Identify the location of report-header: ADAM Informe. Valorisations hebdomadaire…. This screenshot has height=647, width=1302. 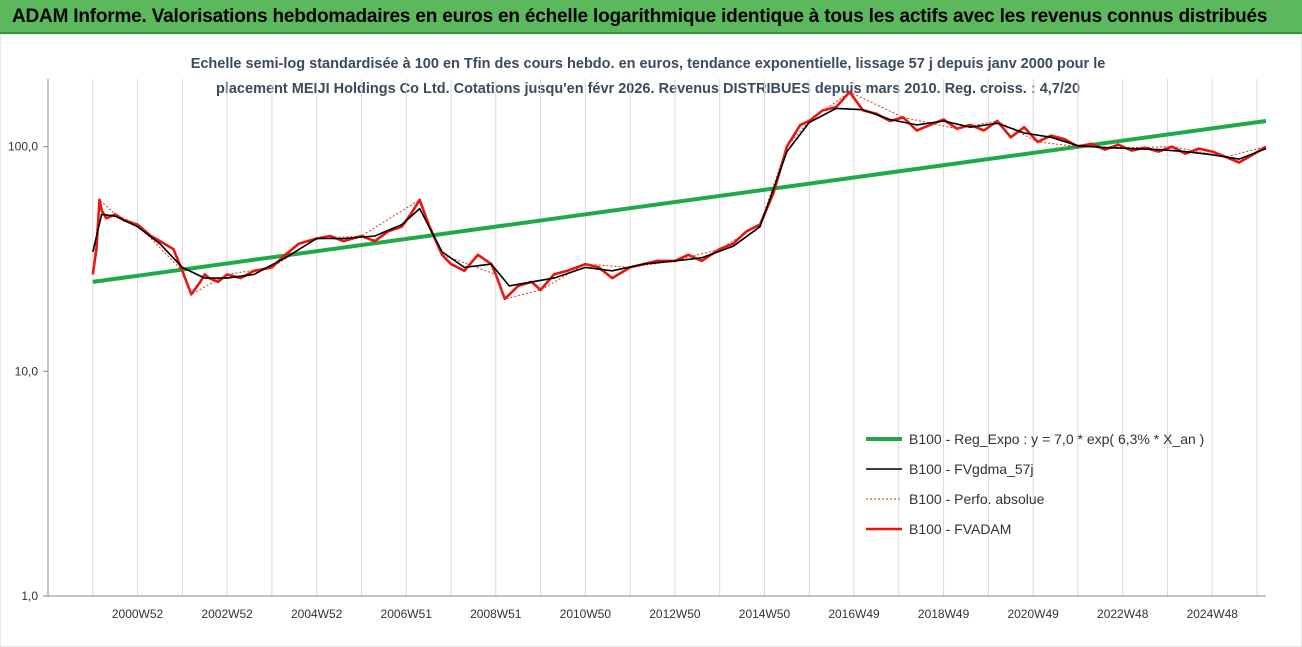
(651, 17).